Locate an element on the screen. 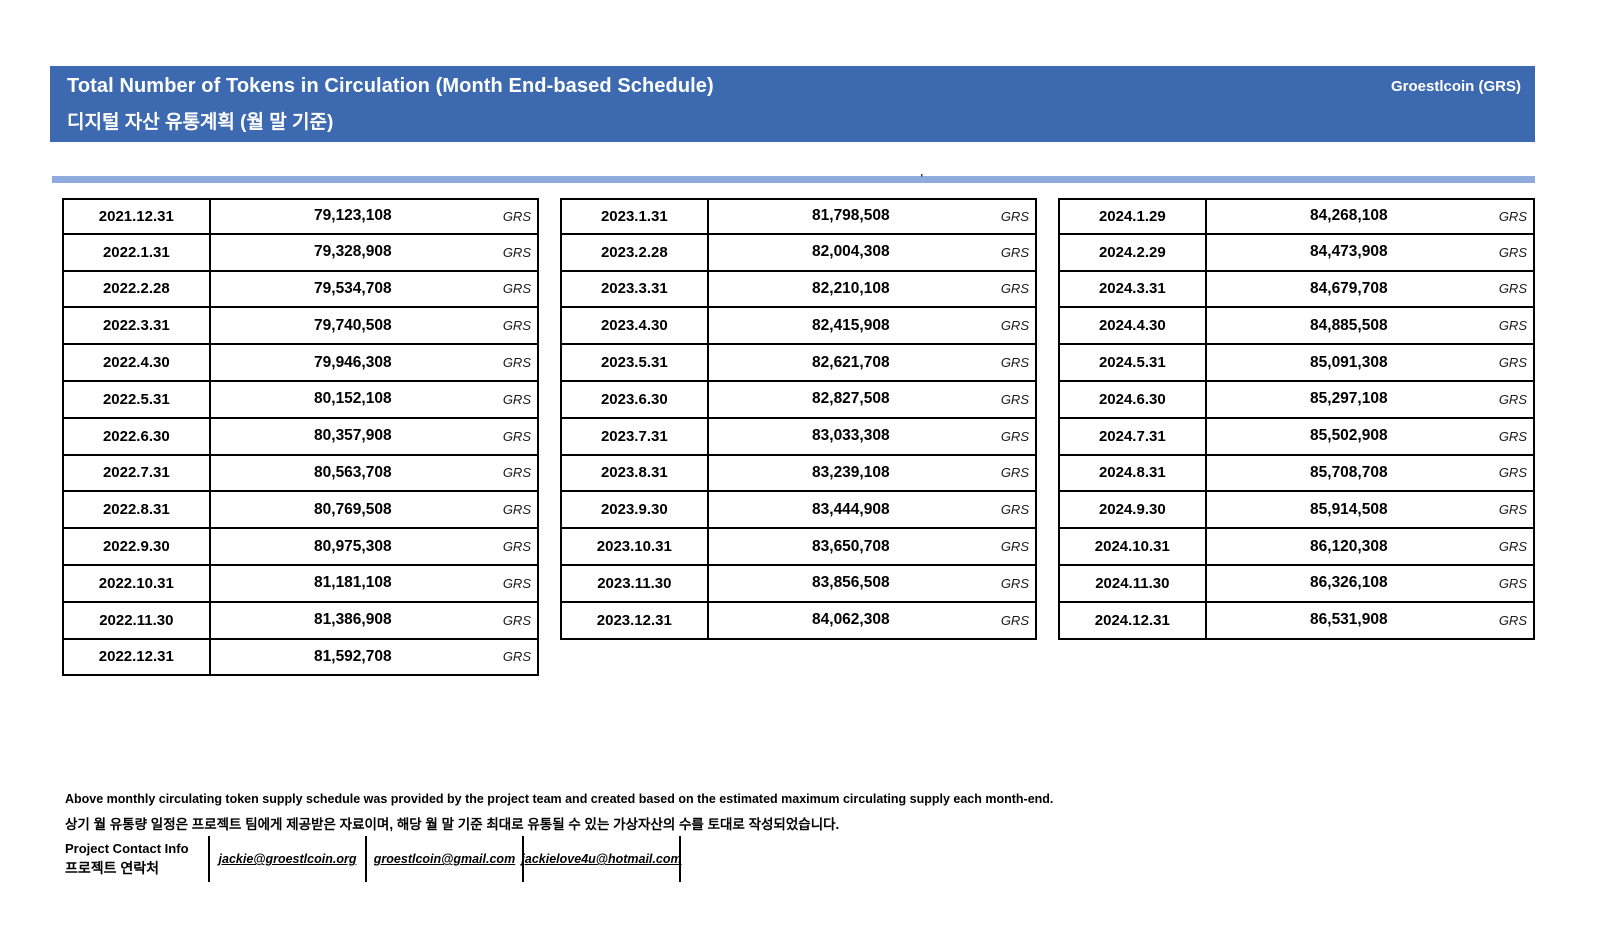 The width and height of the screenshot is (1601, 941). token-amount: 79,123,108 is located at coordinates (353, 216).